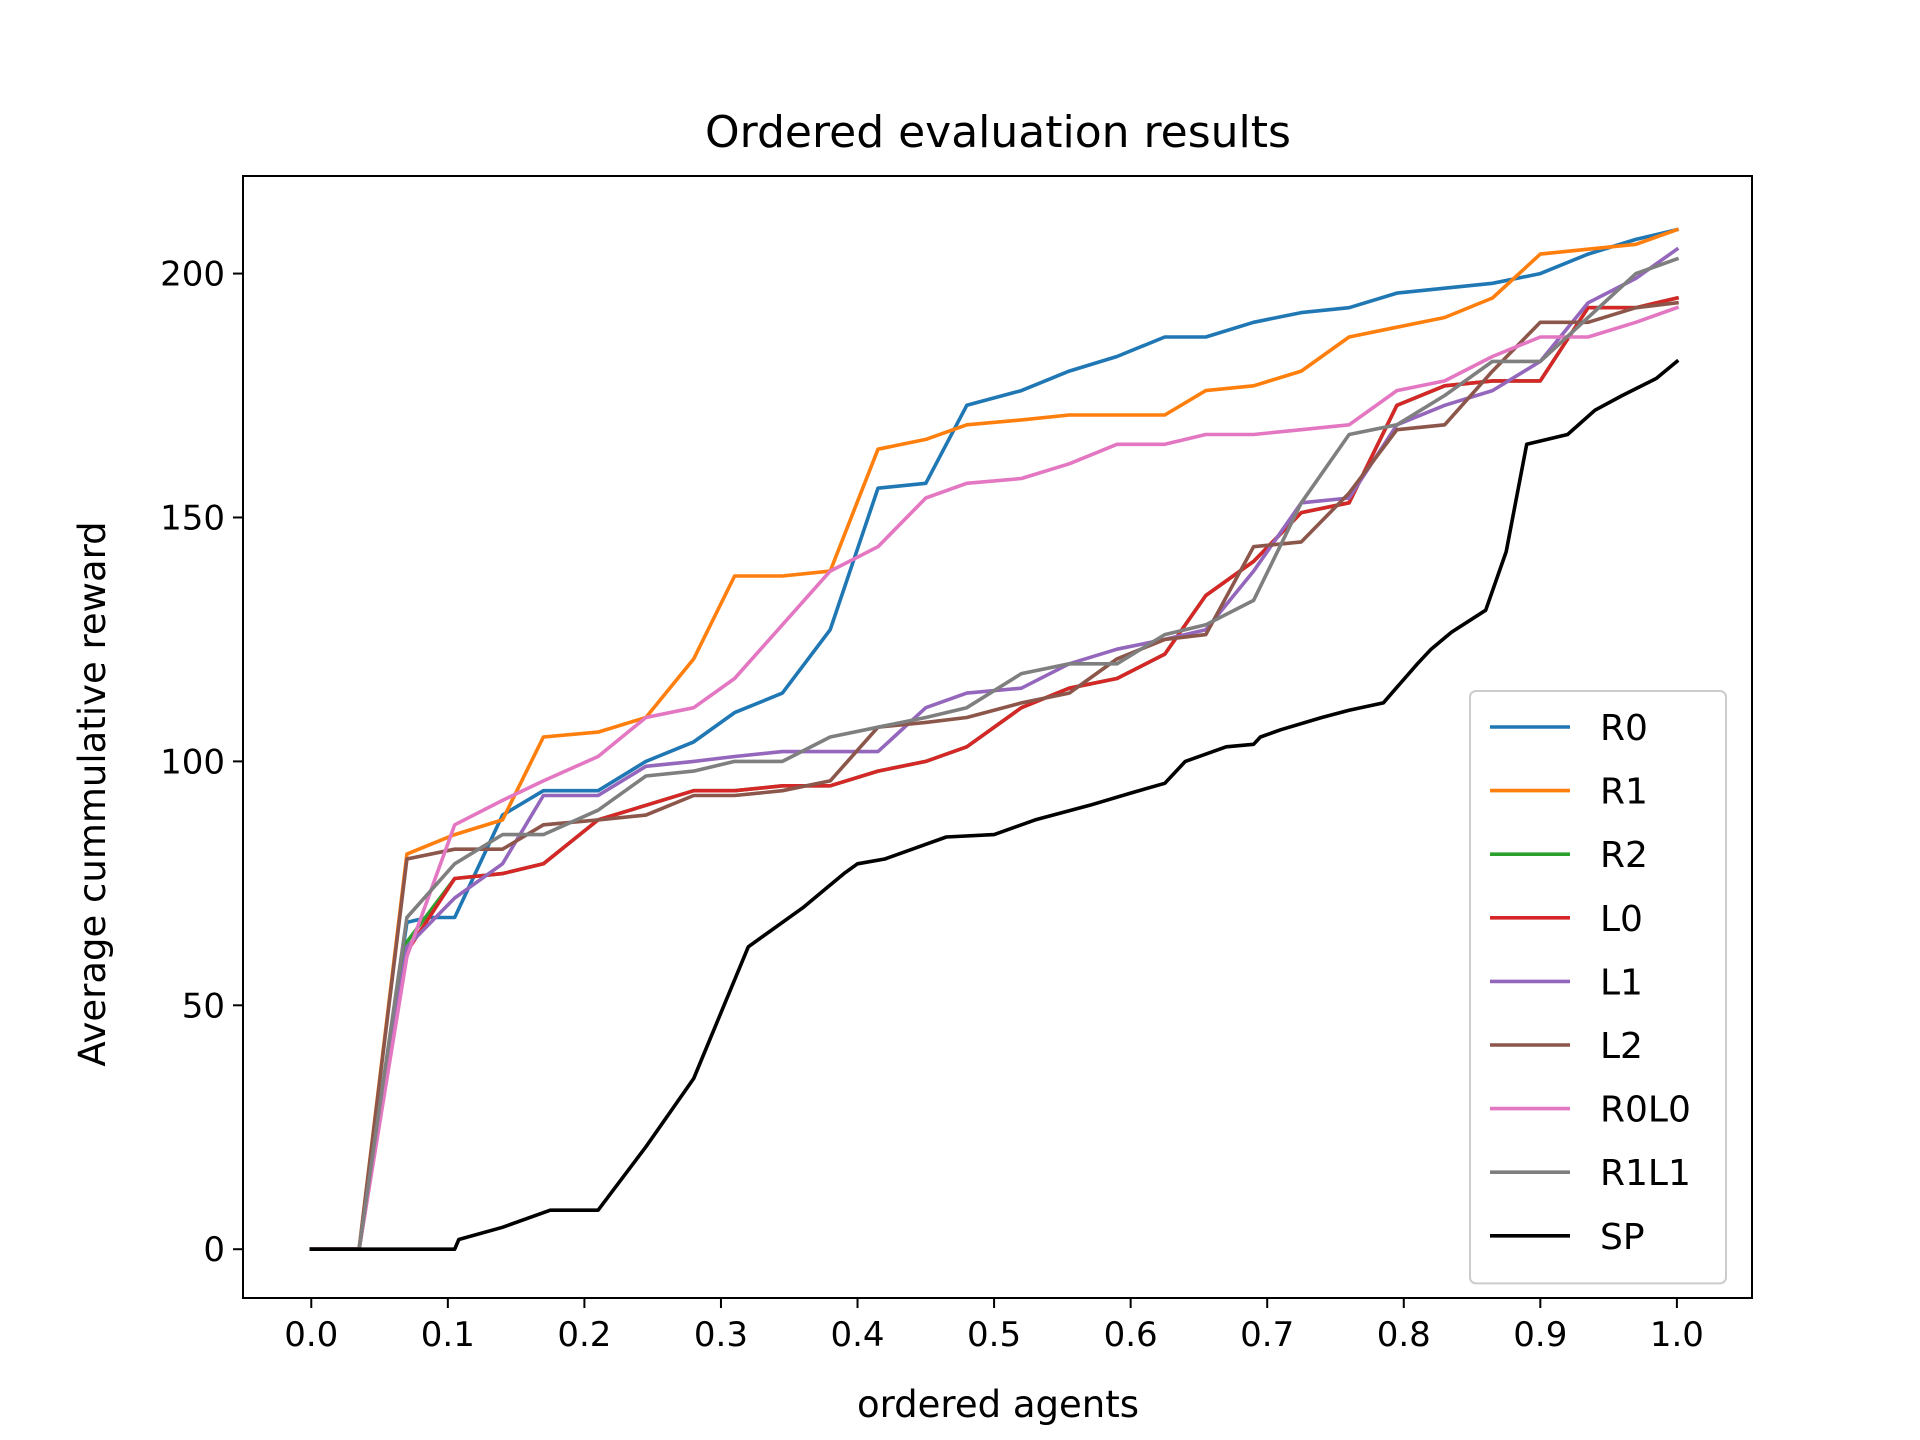 This screenshot has width=1920, height=1440. Describe the element at coordinates (1540, 1335) in the screenshot. I see `x-tick-label: 0.9` at that location.